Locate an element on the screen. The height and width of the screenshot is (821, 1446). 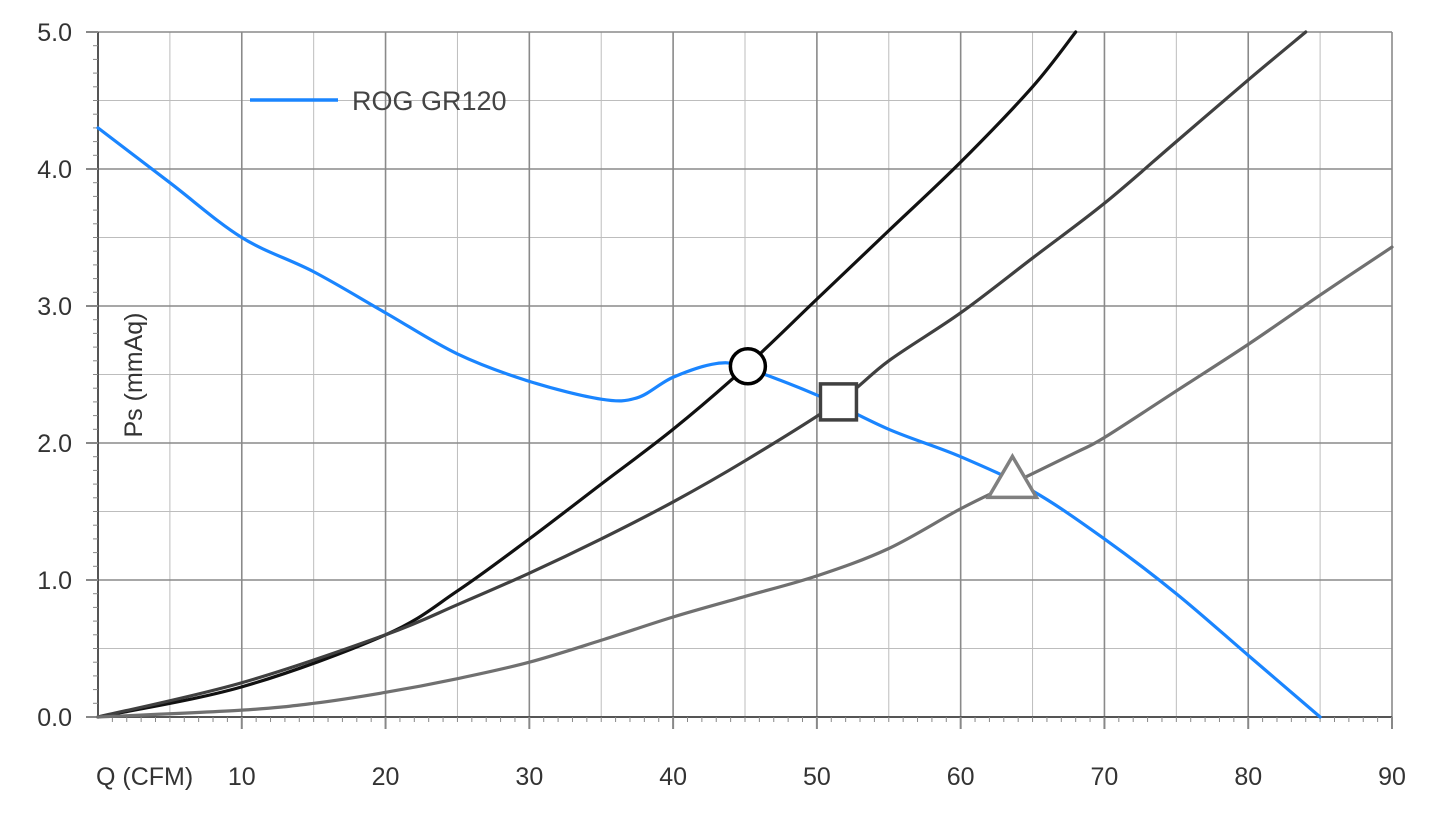
y-tick-label: 3.0 is located at coordinates (54, 307).